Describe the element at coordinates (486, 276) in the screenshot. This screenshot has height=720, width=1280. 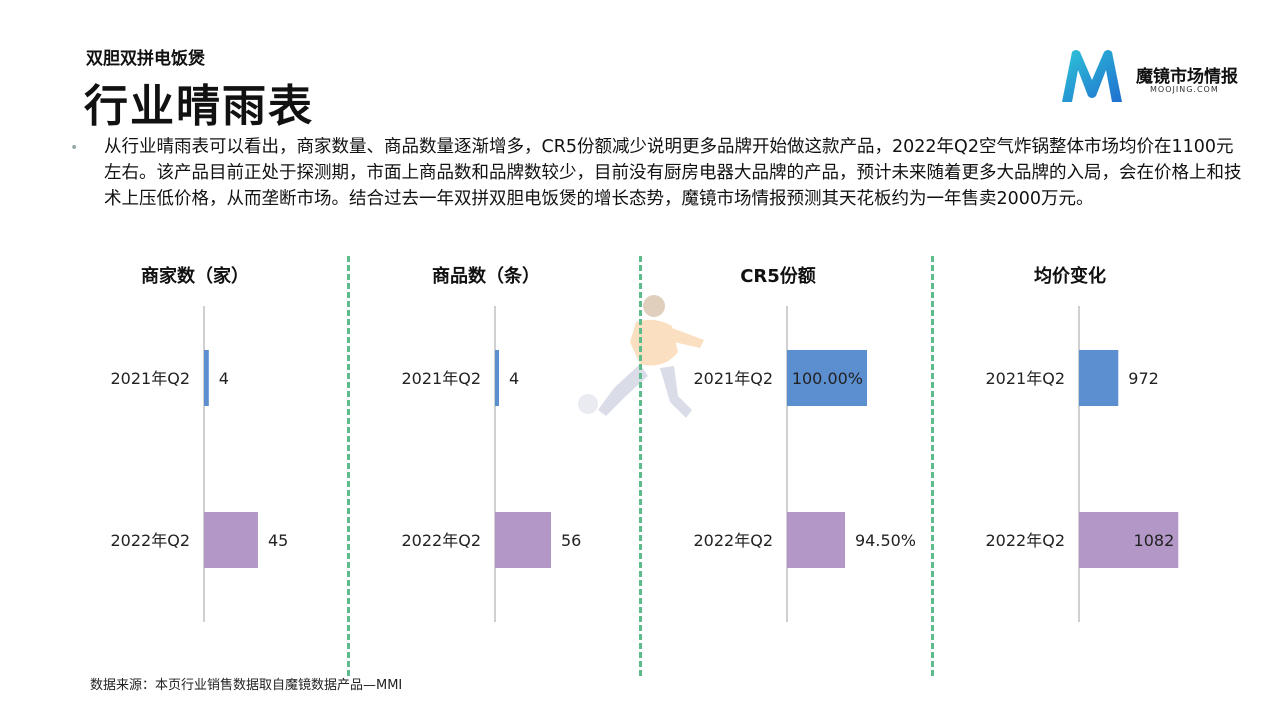
I see `chart-title: 商品数（条）` at that location.